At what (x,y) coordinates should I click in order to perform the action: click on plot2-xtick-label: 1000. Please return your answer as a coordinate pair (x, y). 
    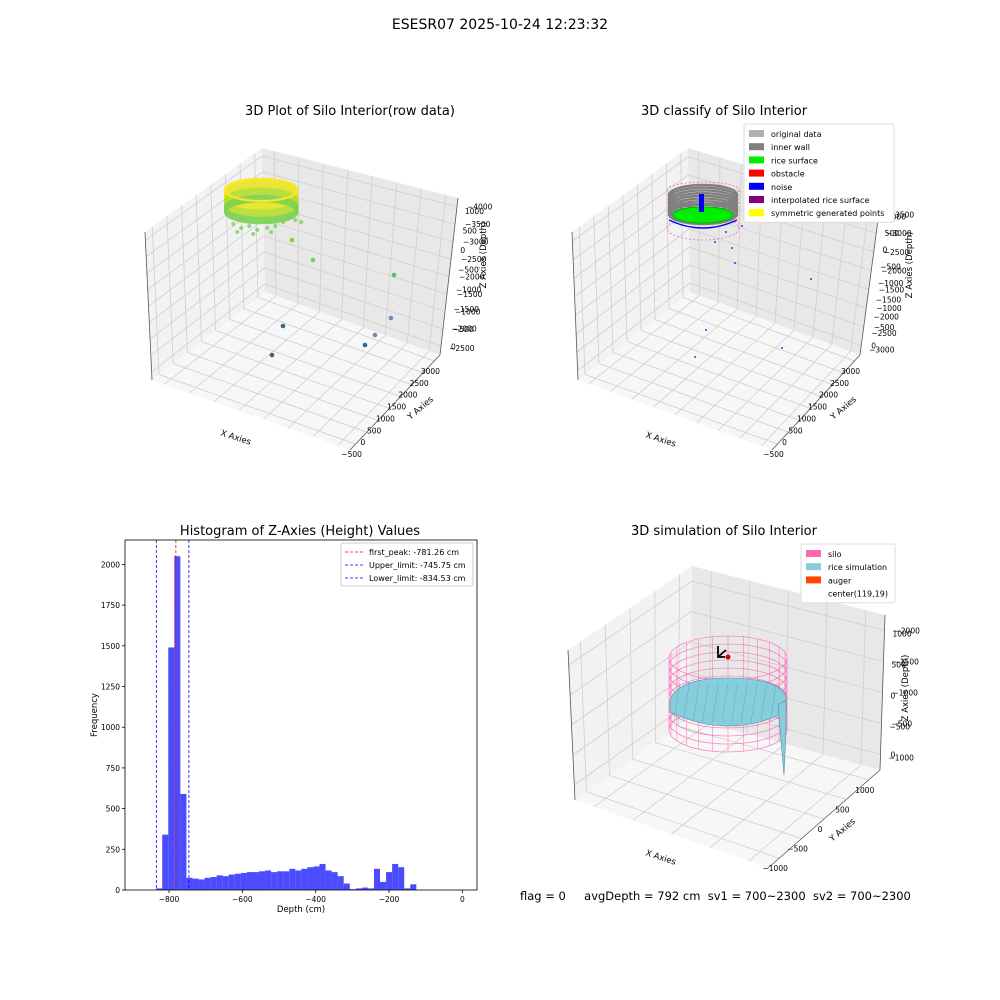
    Looking at the image, I should click on (806, 418).